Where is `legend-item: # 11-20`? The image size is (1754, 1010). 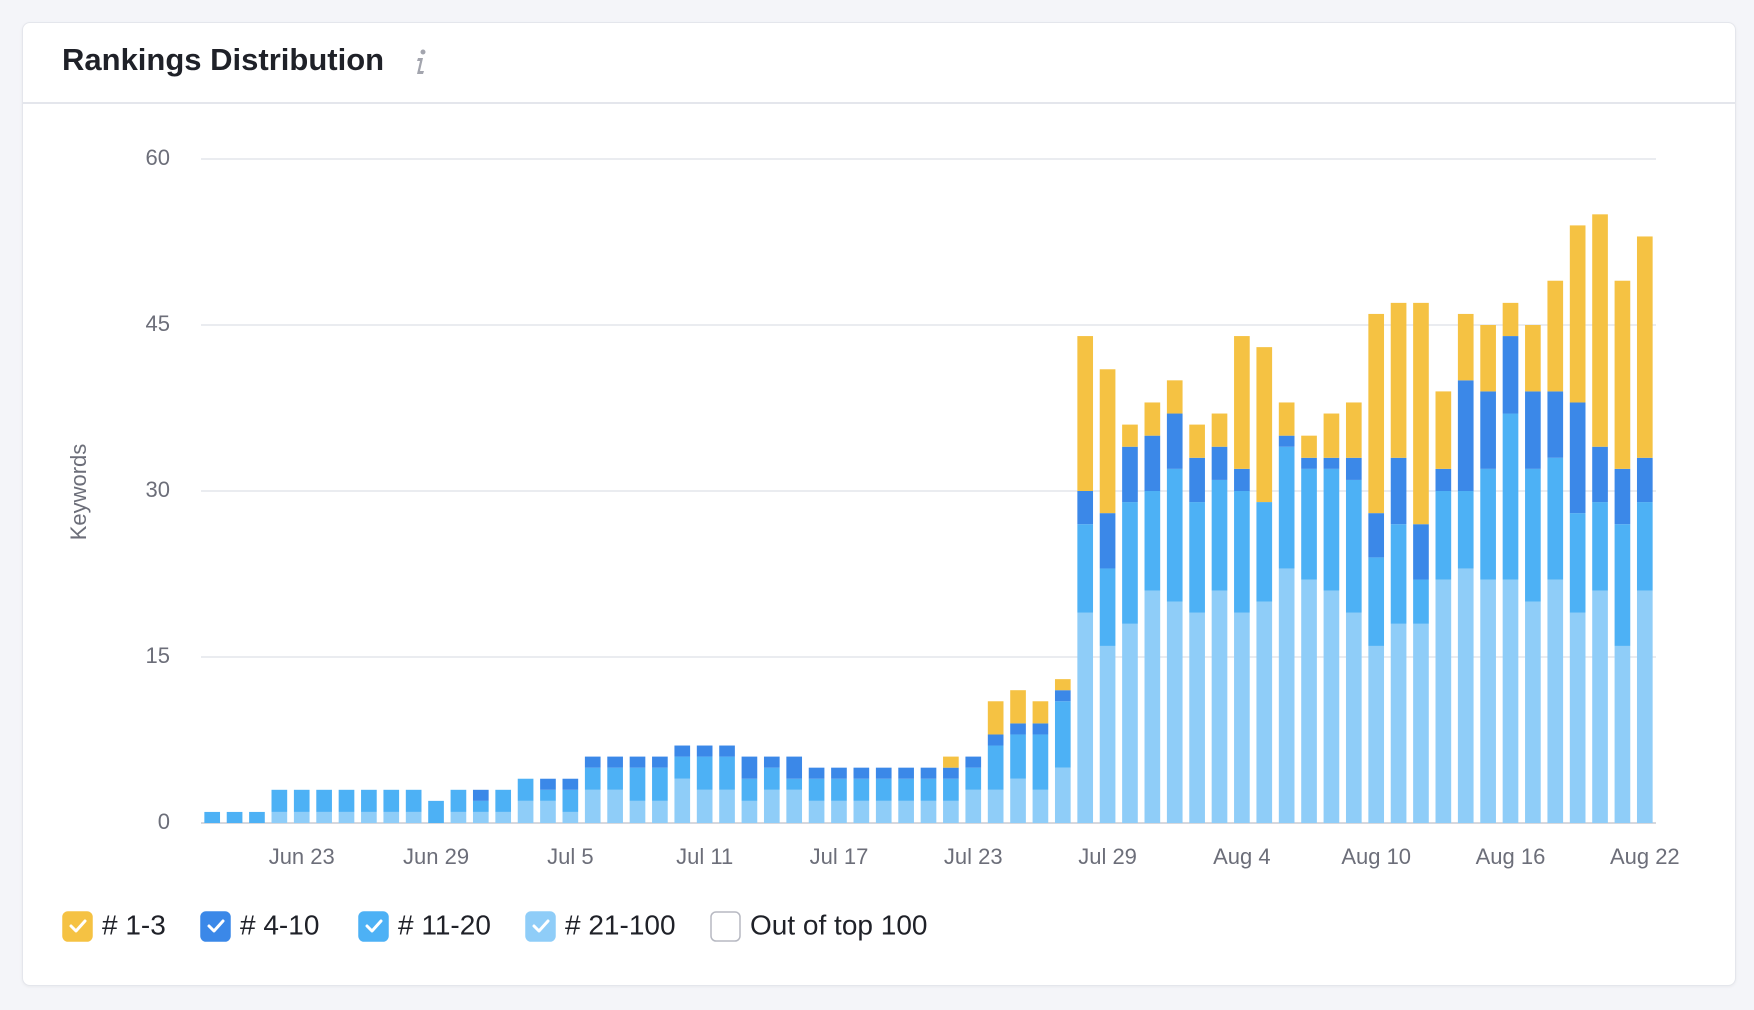
legend-item: # 11-20 is located at coordinates (424, 925).